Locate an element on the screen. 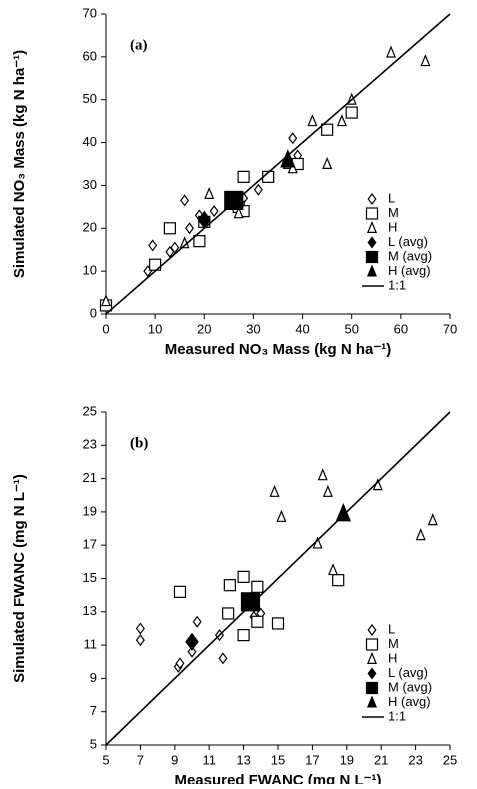  x-tick-label: 19 is located at coordinates (347, 759).